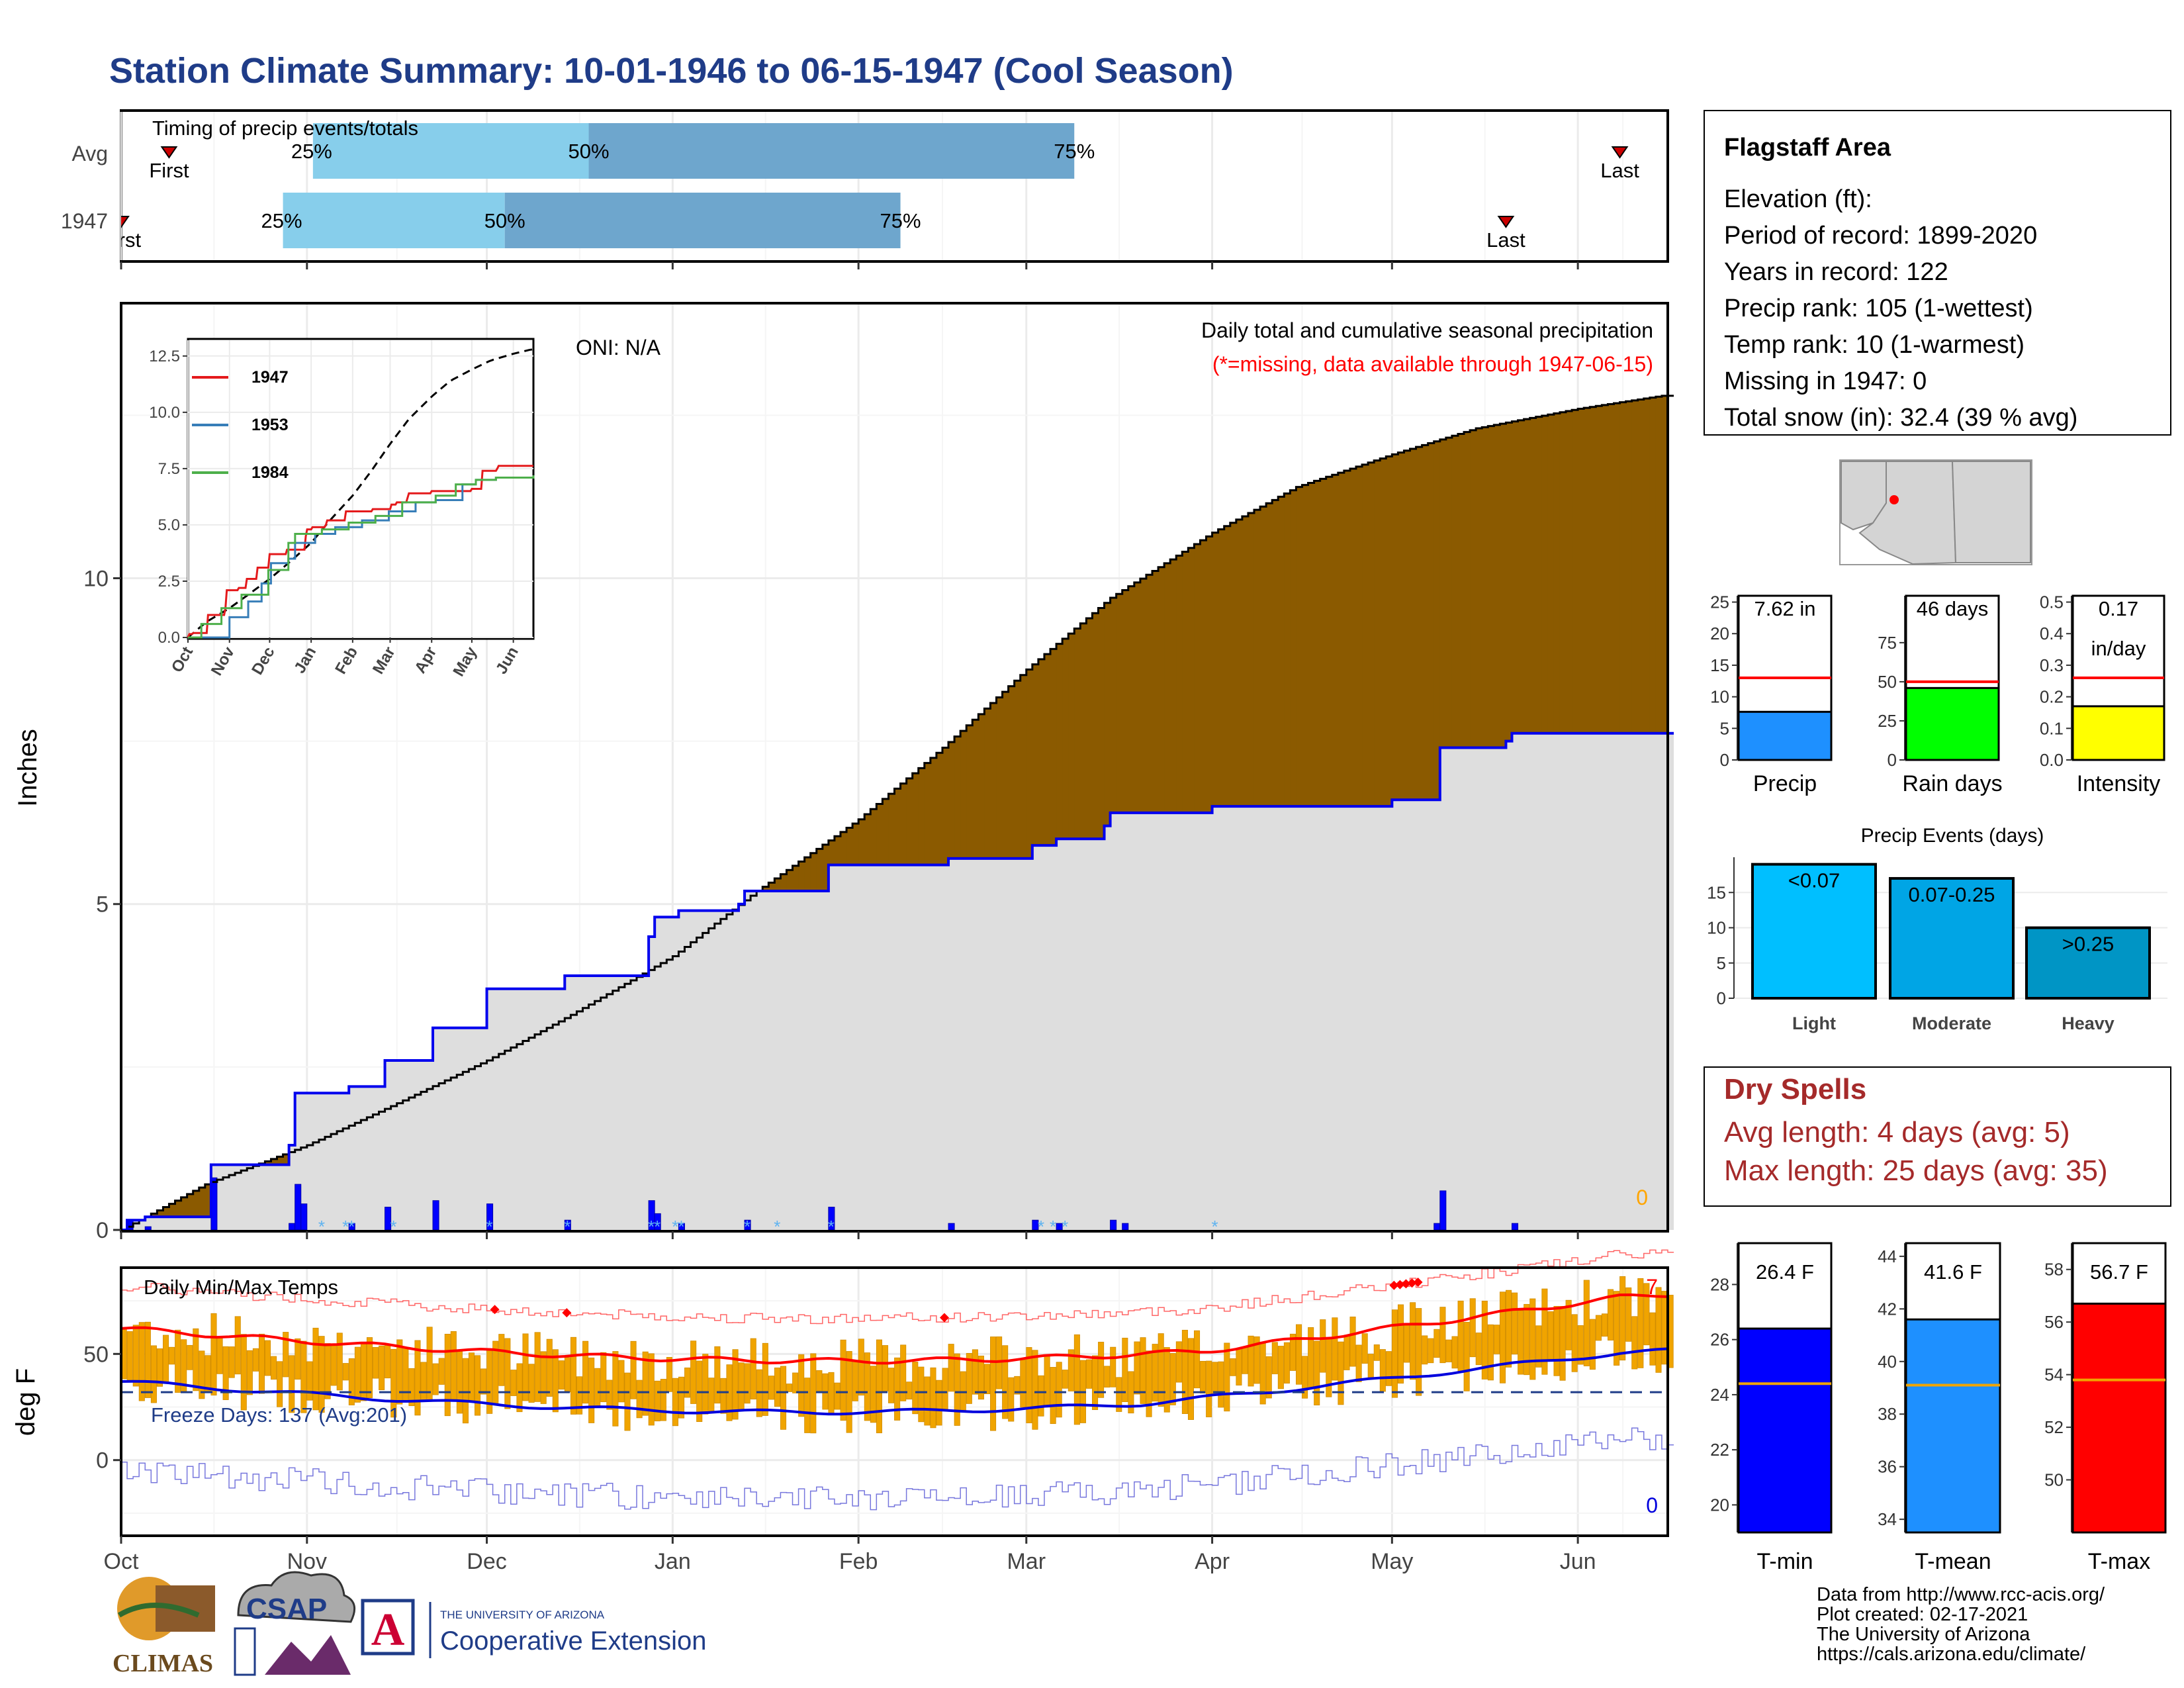 The width and height of the screenshot is (2184, 1688). I want to click on small-y-tick-label: 0.4, so click(2052, 633).